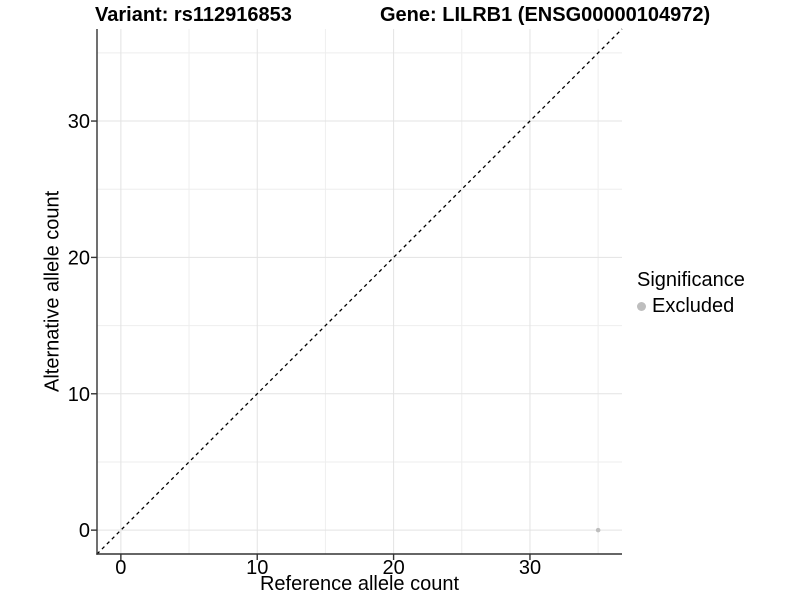 The image size is (800, 600). What do you see at coordinates (120, 568) in the screenshot?
I see `x-tick-label: 0` at bounding box center [120, 568].